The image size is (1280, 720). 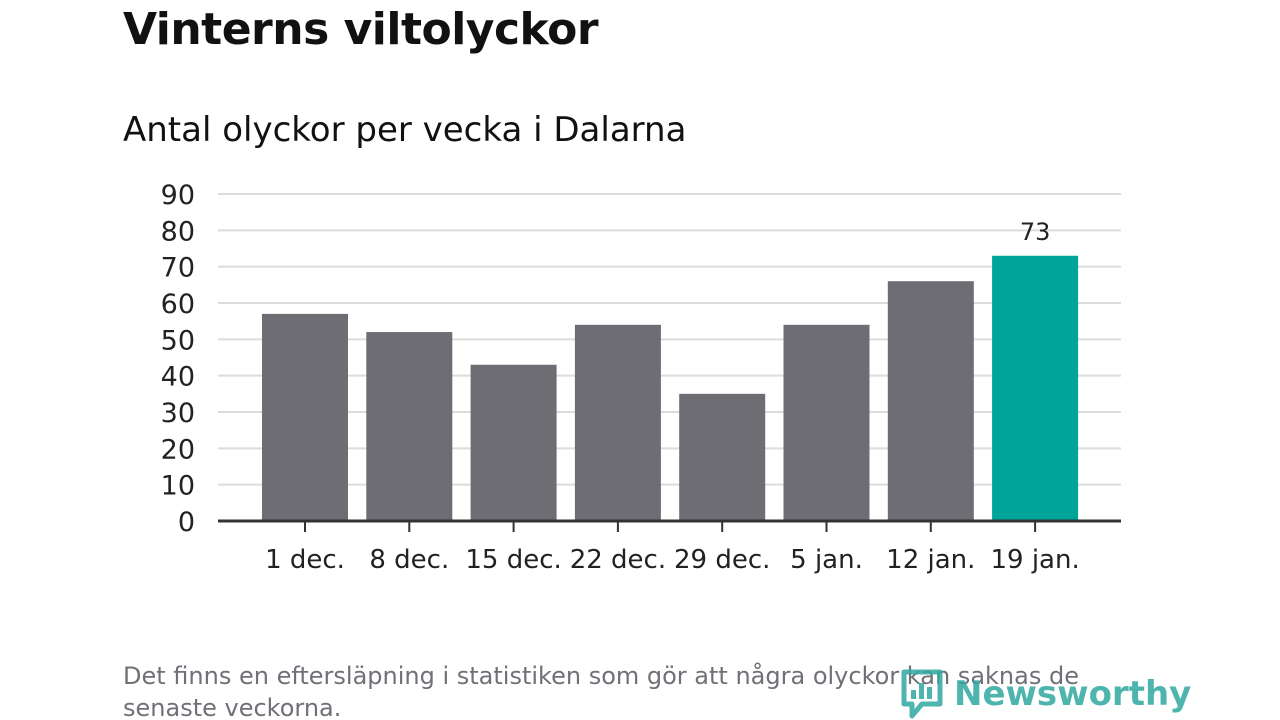 What do you see at coordinates (178, 359) in the screenshot?
I see `y-axis-ticks: 0 10 20 30 40 50 60 70 80 90` at bounding box center [178, 359].